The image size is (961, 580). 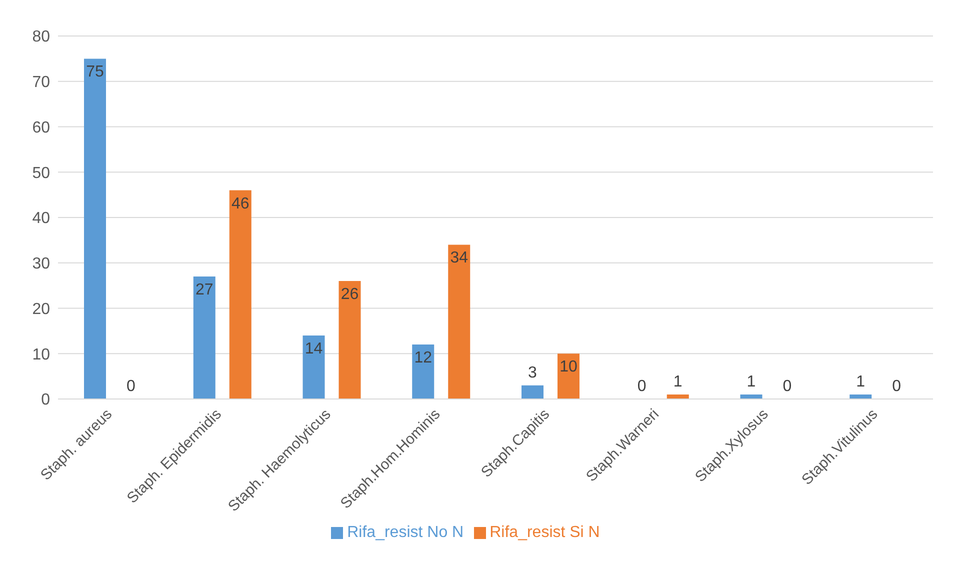 I want to click on y-tick-label: 10, so click(x=41, y=355).